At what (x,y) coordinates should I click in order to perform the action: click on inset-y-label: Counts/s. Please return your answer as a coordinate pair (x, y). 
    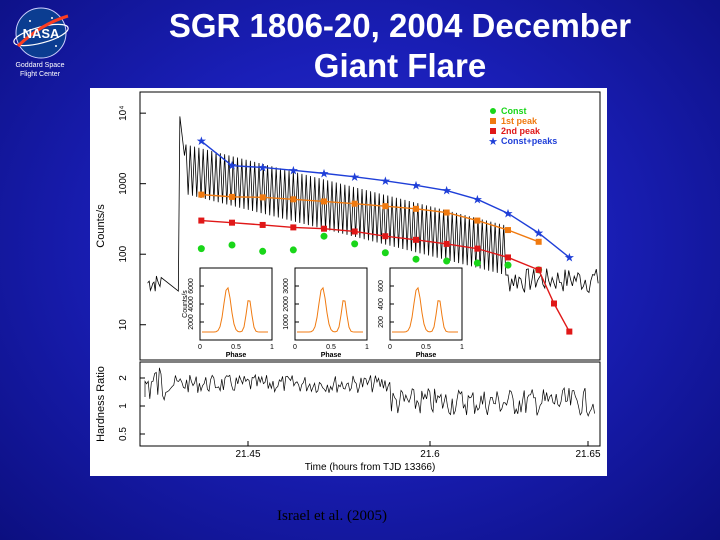
    Looking at the image, I should click on (185, 304).